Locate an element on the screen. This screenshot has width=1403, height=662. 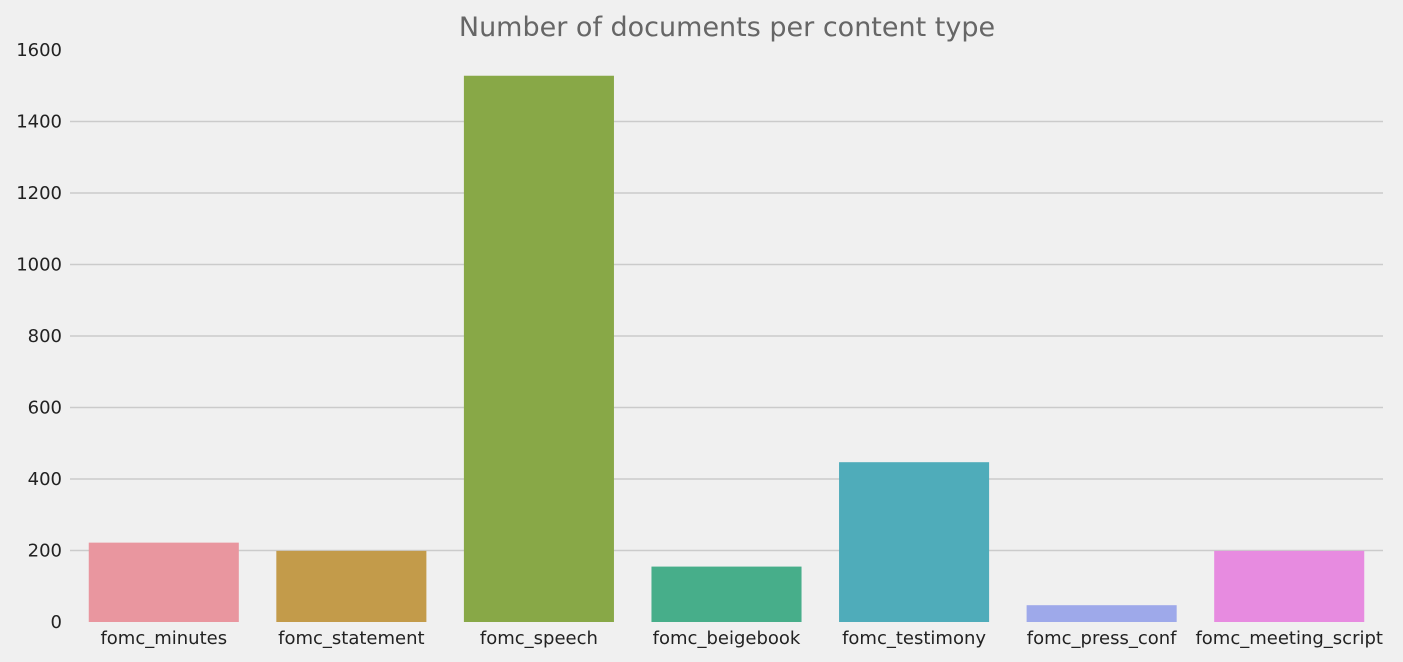
bar-fomc_meeting_script is located at coordinates (1289, 586).